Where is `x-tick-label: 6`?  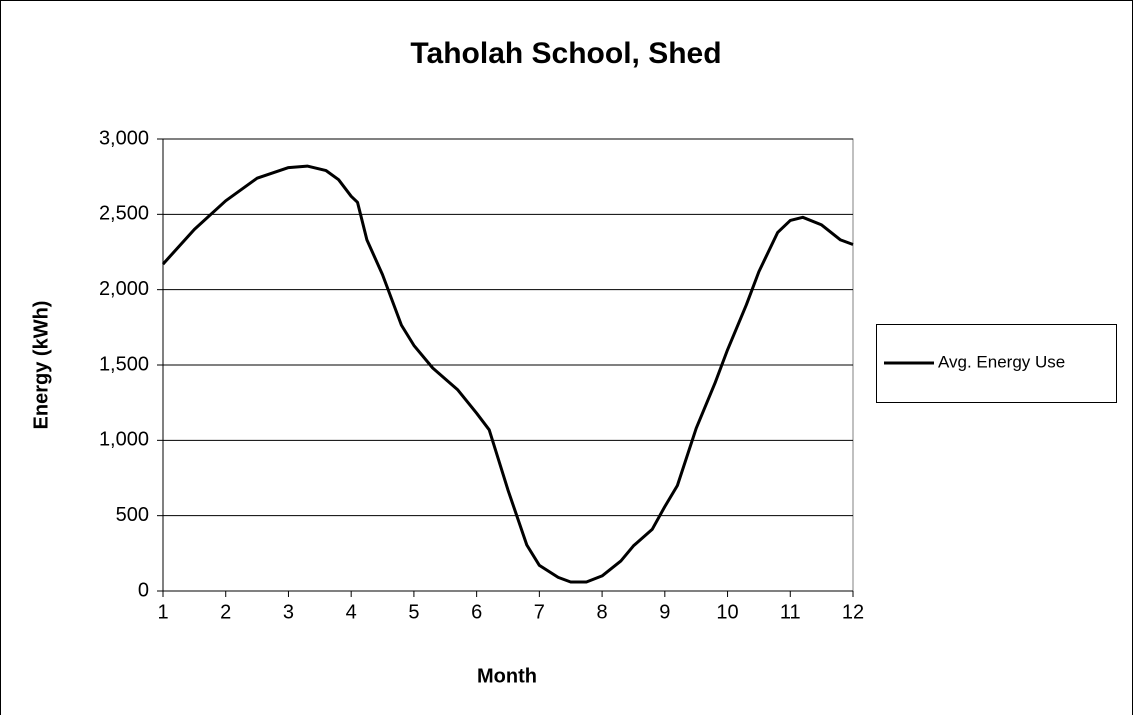
x-tick-label: 6 is located at coordinates (476, 612).